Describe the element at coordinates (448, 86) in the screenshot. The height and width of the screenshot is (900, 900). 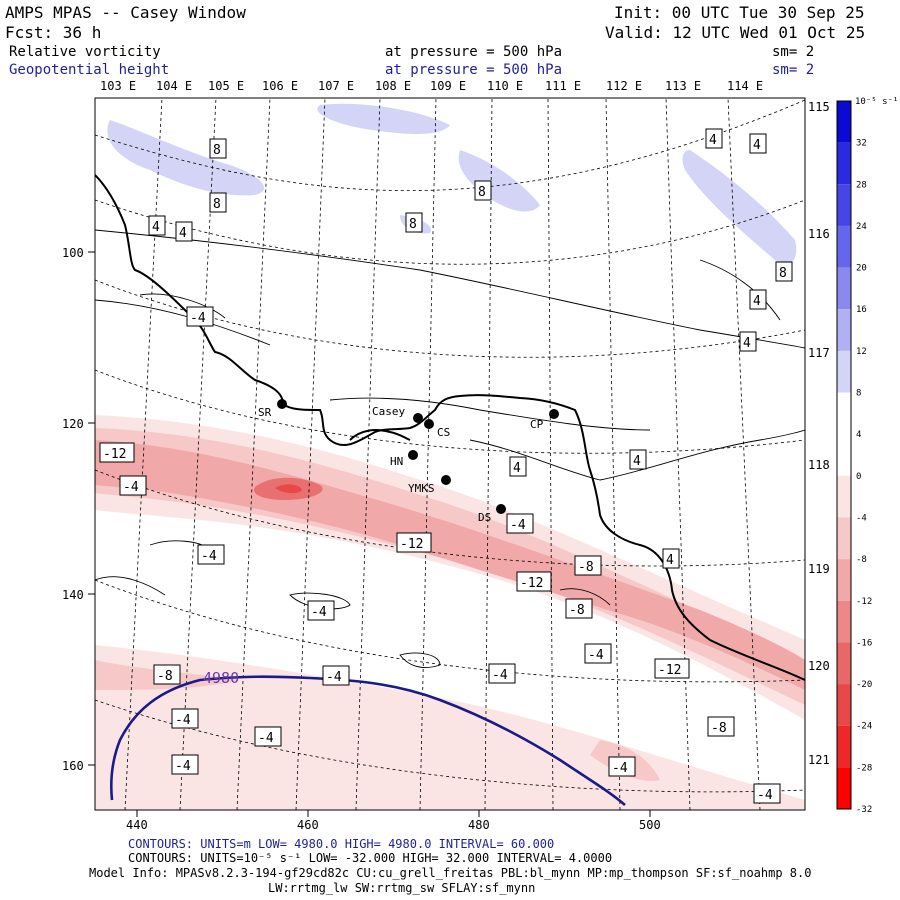
I see `top-lon-label: 109 E` at that location.